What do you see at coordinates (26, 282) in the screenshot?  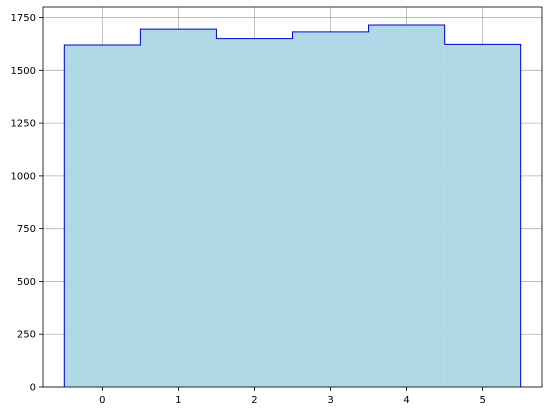 I see `y-tick-label: 500` at bounding box center [26, 282].